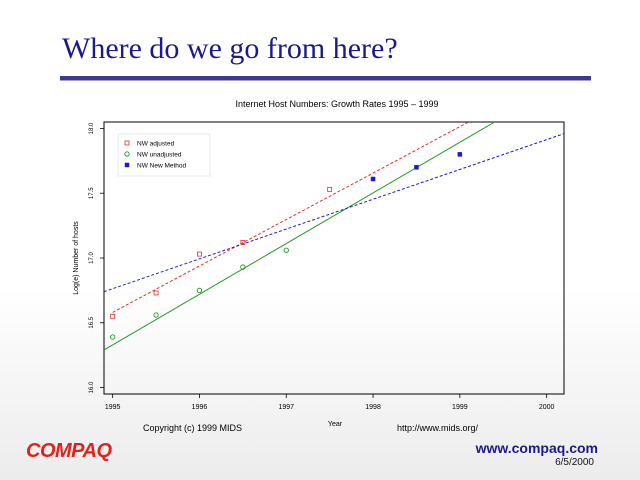 This screenshot has width=640, height=480. I want to click on legend-box, so click(164, 155).